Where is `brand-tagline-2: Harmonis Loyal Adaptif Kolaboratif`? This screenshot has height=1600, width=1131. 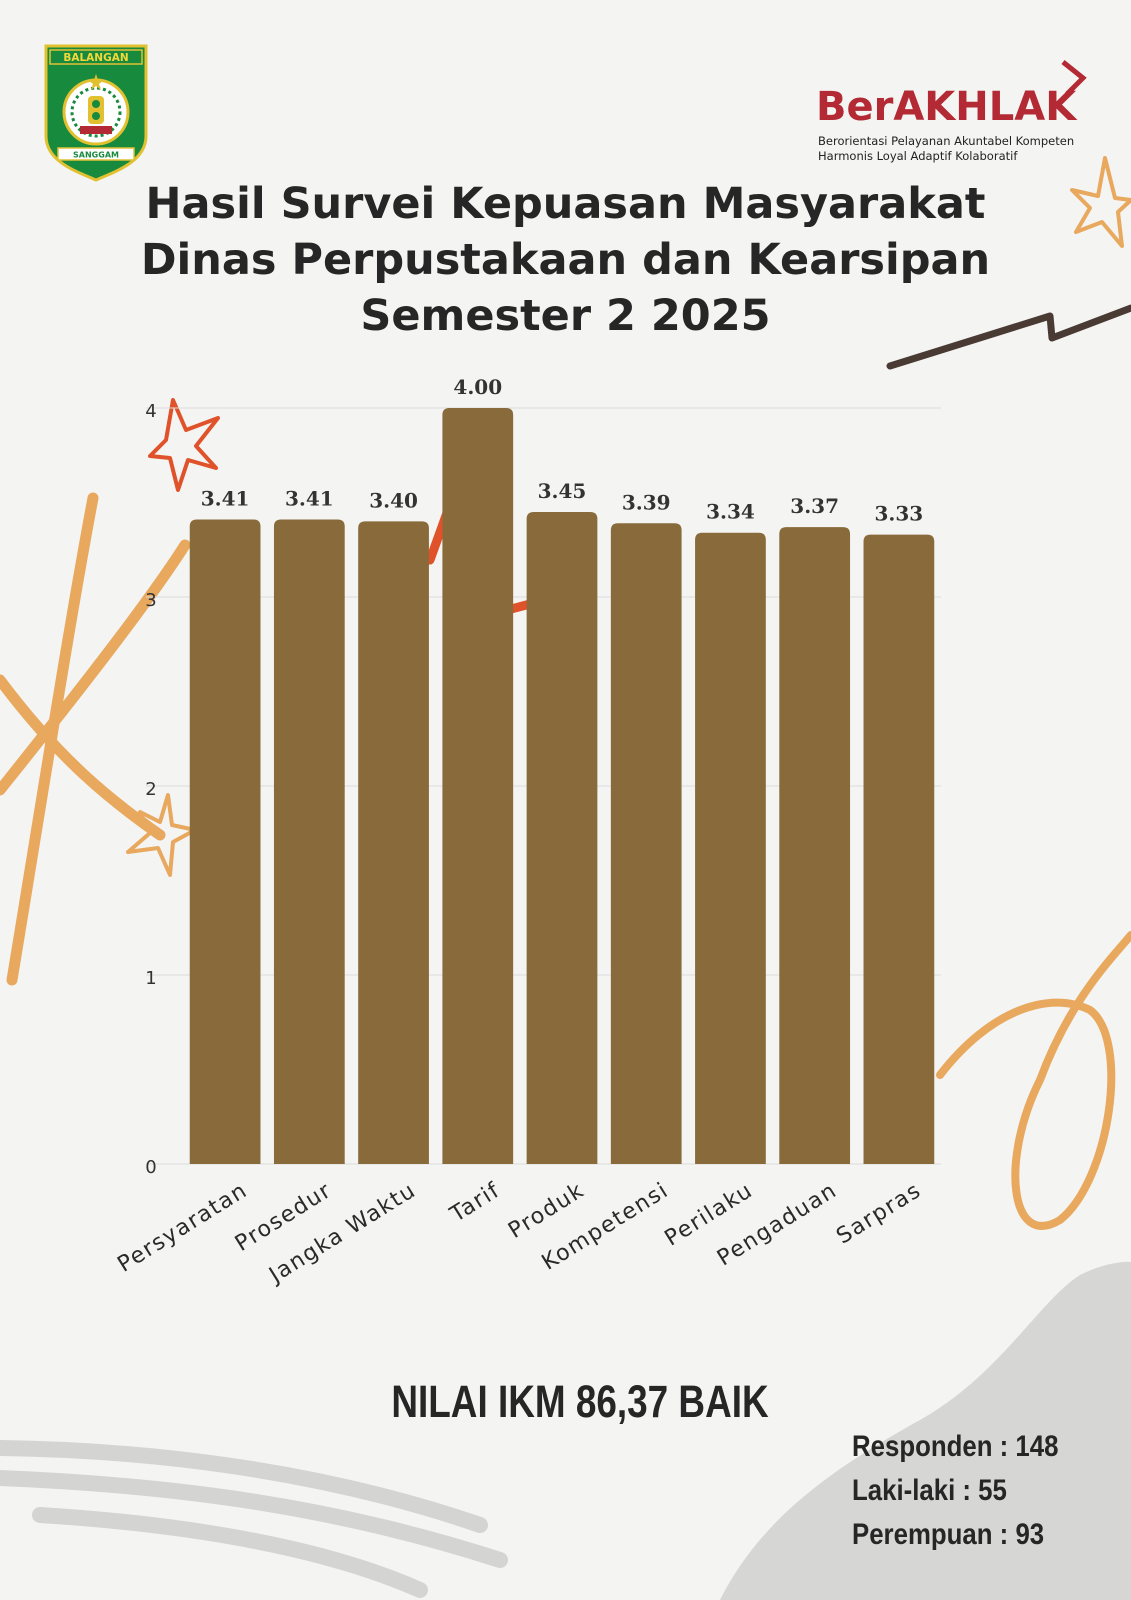 brand-tagline-2: Harmonis Loyal Adaptif Kolaboratif is located at coordinates (918, 156).